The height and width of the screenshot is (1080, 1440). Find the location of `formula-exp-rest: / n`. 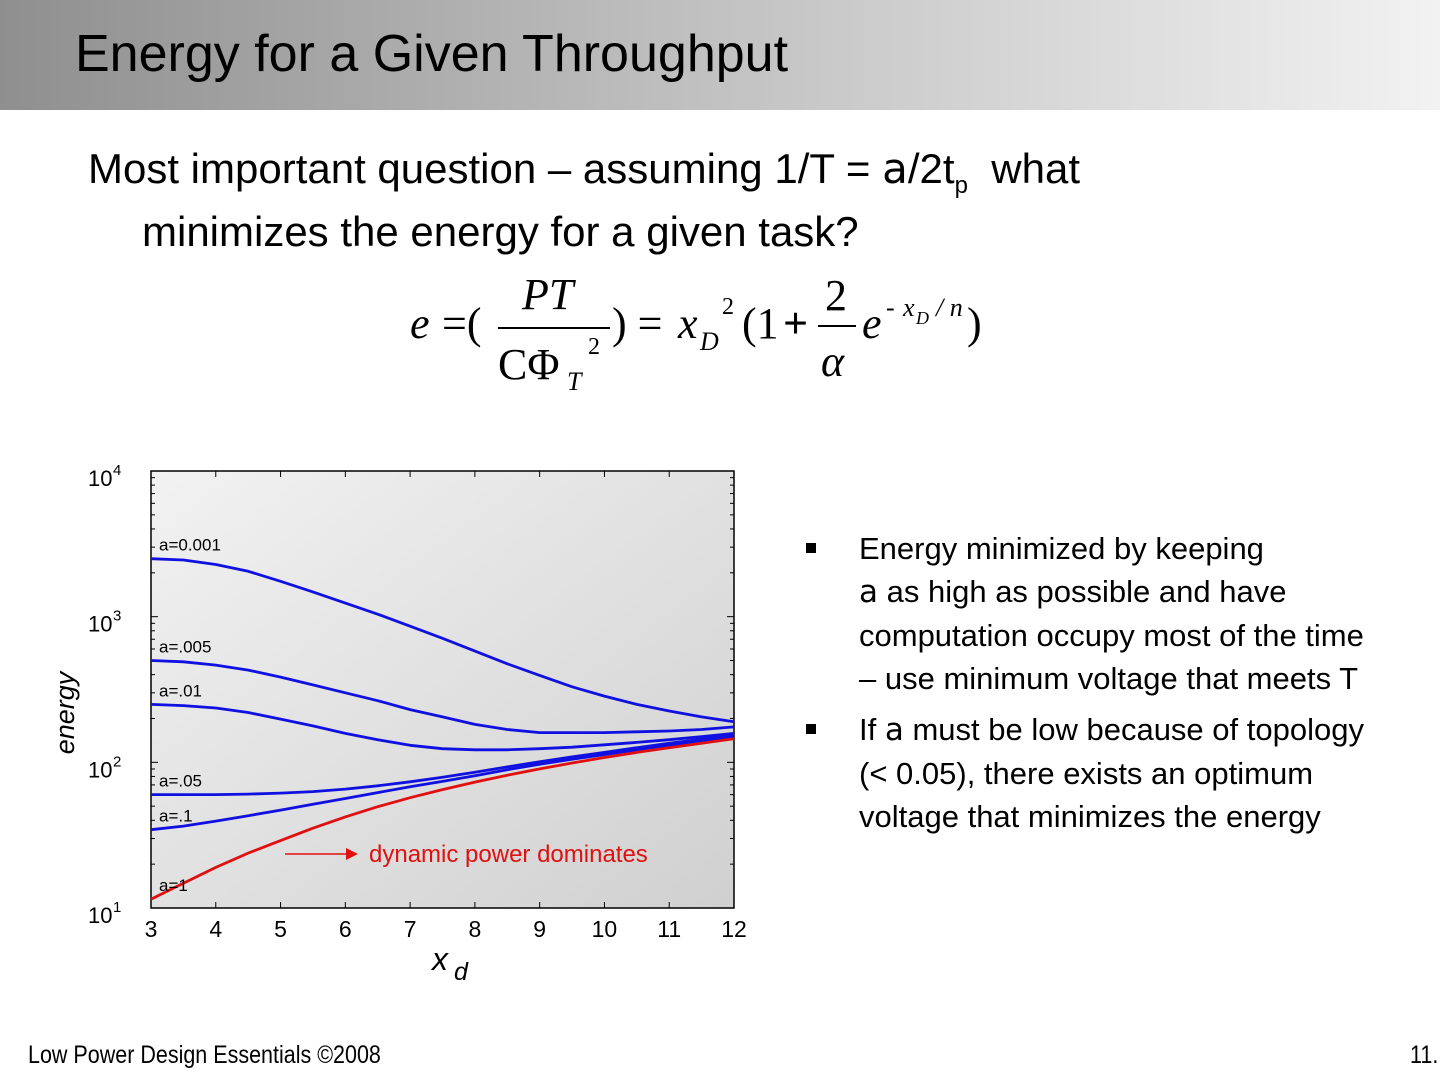

formula-exp-rest: / n is located at coordinates (948, 307).